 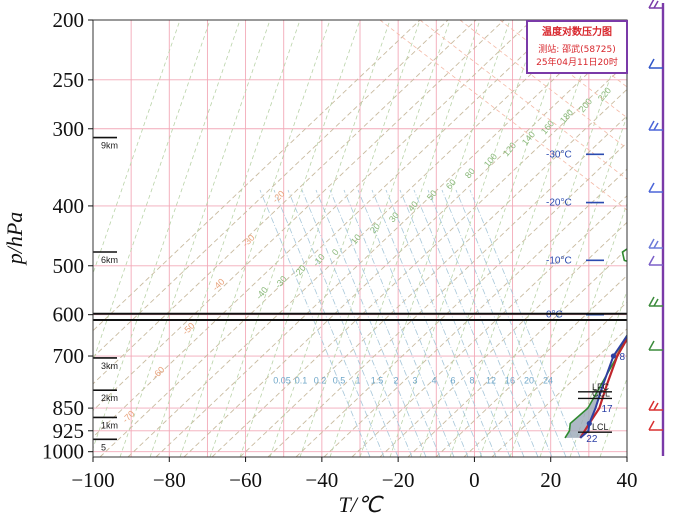 I want to click on height-label: 1km, so click(x=109, y=425).